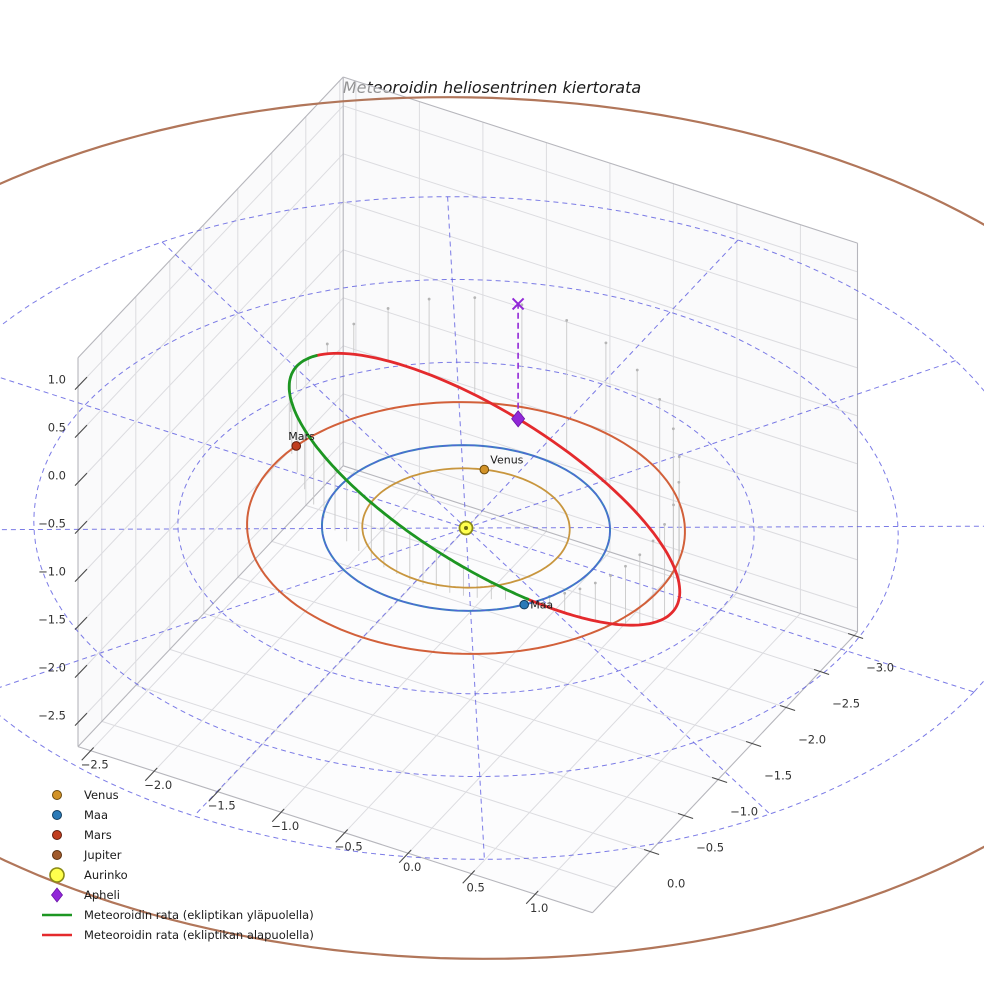 This screenshot has width=984, height=984. Describe the element at coordinates (506, 460) in the screenshot. I see `venus-label: Venus` at that location.